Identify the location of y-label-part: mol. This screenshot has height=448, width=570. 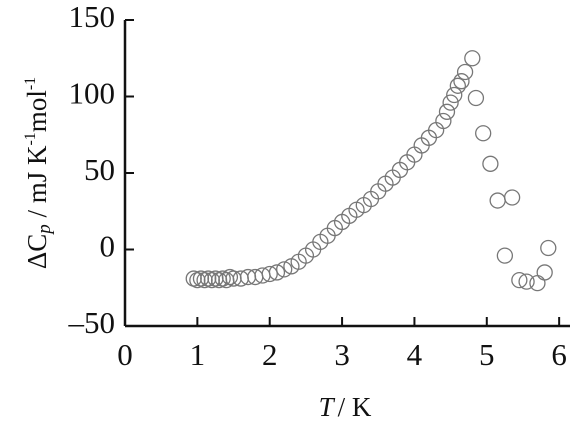
(37, 111).